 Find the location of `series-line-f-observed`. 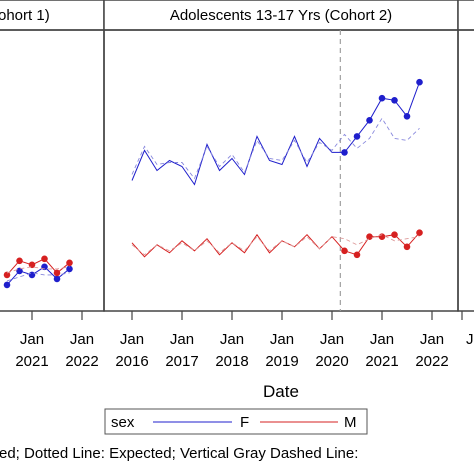

series-line-f-observed is located at coordinates (275, 134).